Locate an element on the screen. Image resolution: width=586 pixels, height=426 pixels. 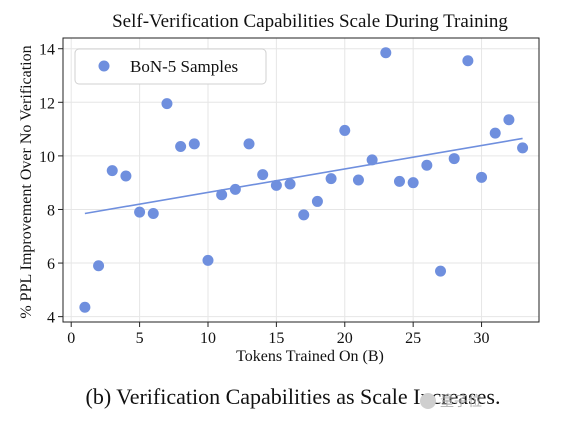
watermark-text: 量子位 is located at coordinates (461, 402).